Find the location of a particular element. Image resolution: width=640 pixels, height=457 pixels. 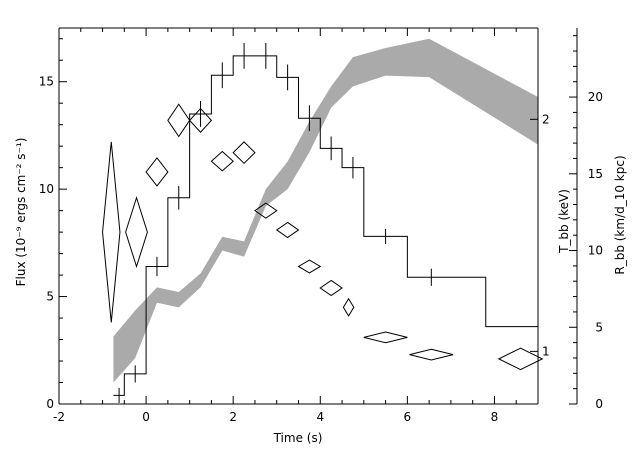

y-tick-label: 10 is located at coordinates (46, 189).